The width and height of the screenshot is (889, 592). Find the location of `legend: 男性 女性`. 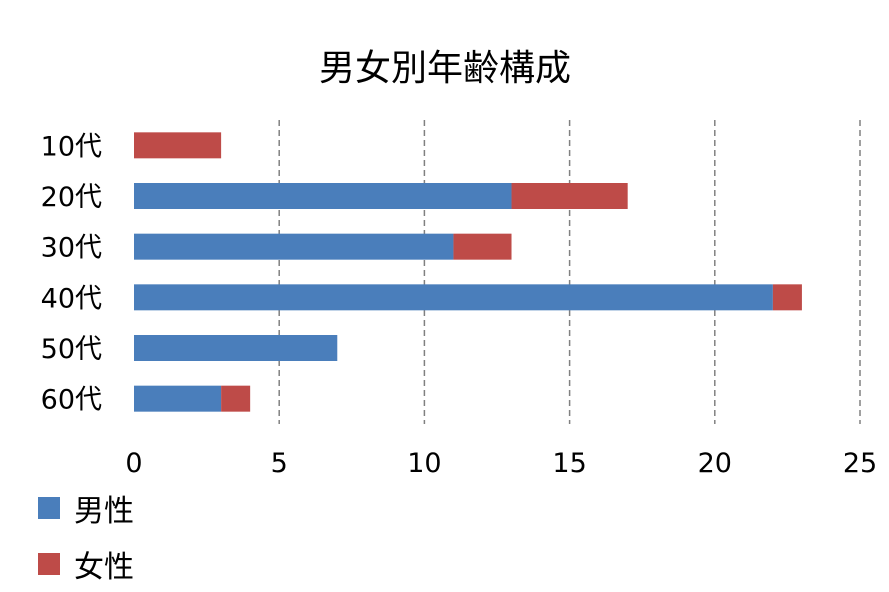

legend: 男性 女性 is located at coordinates (86, 536).